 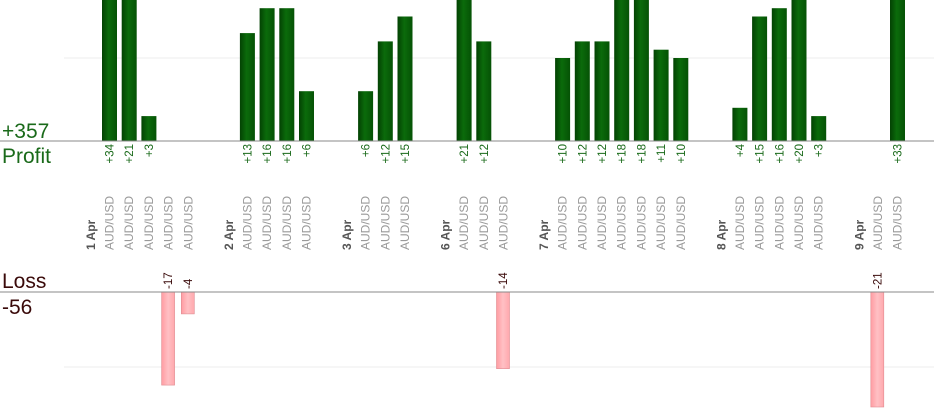 What do you see at coordinates (721, 234) in the screenshot?
I see `date-label: 8 Apr` at bounding box center [721, 234].